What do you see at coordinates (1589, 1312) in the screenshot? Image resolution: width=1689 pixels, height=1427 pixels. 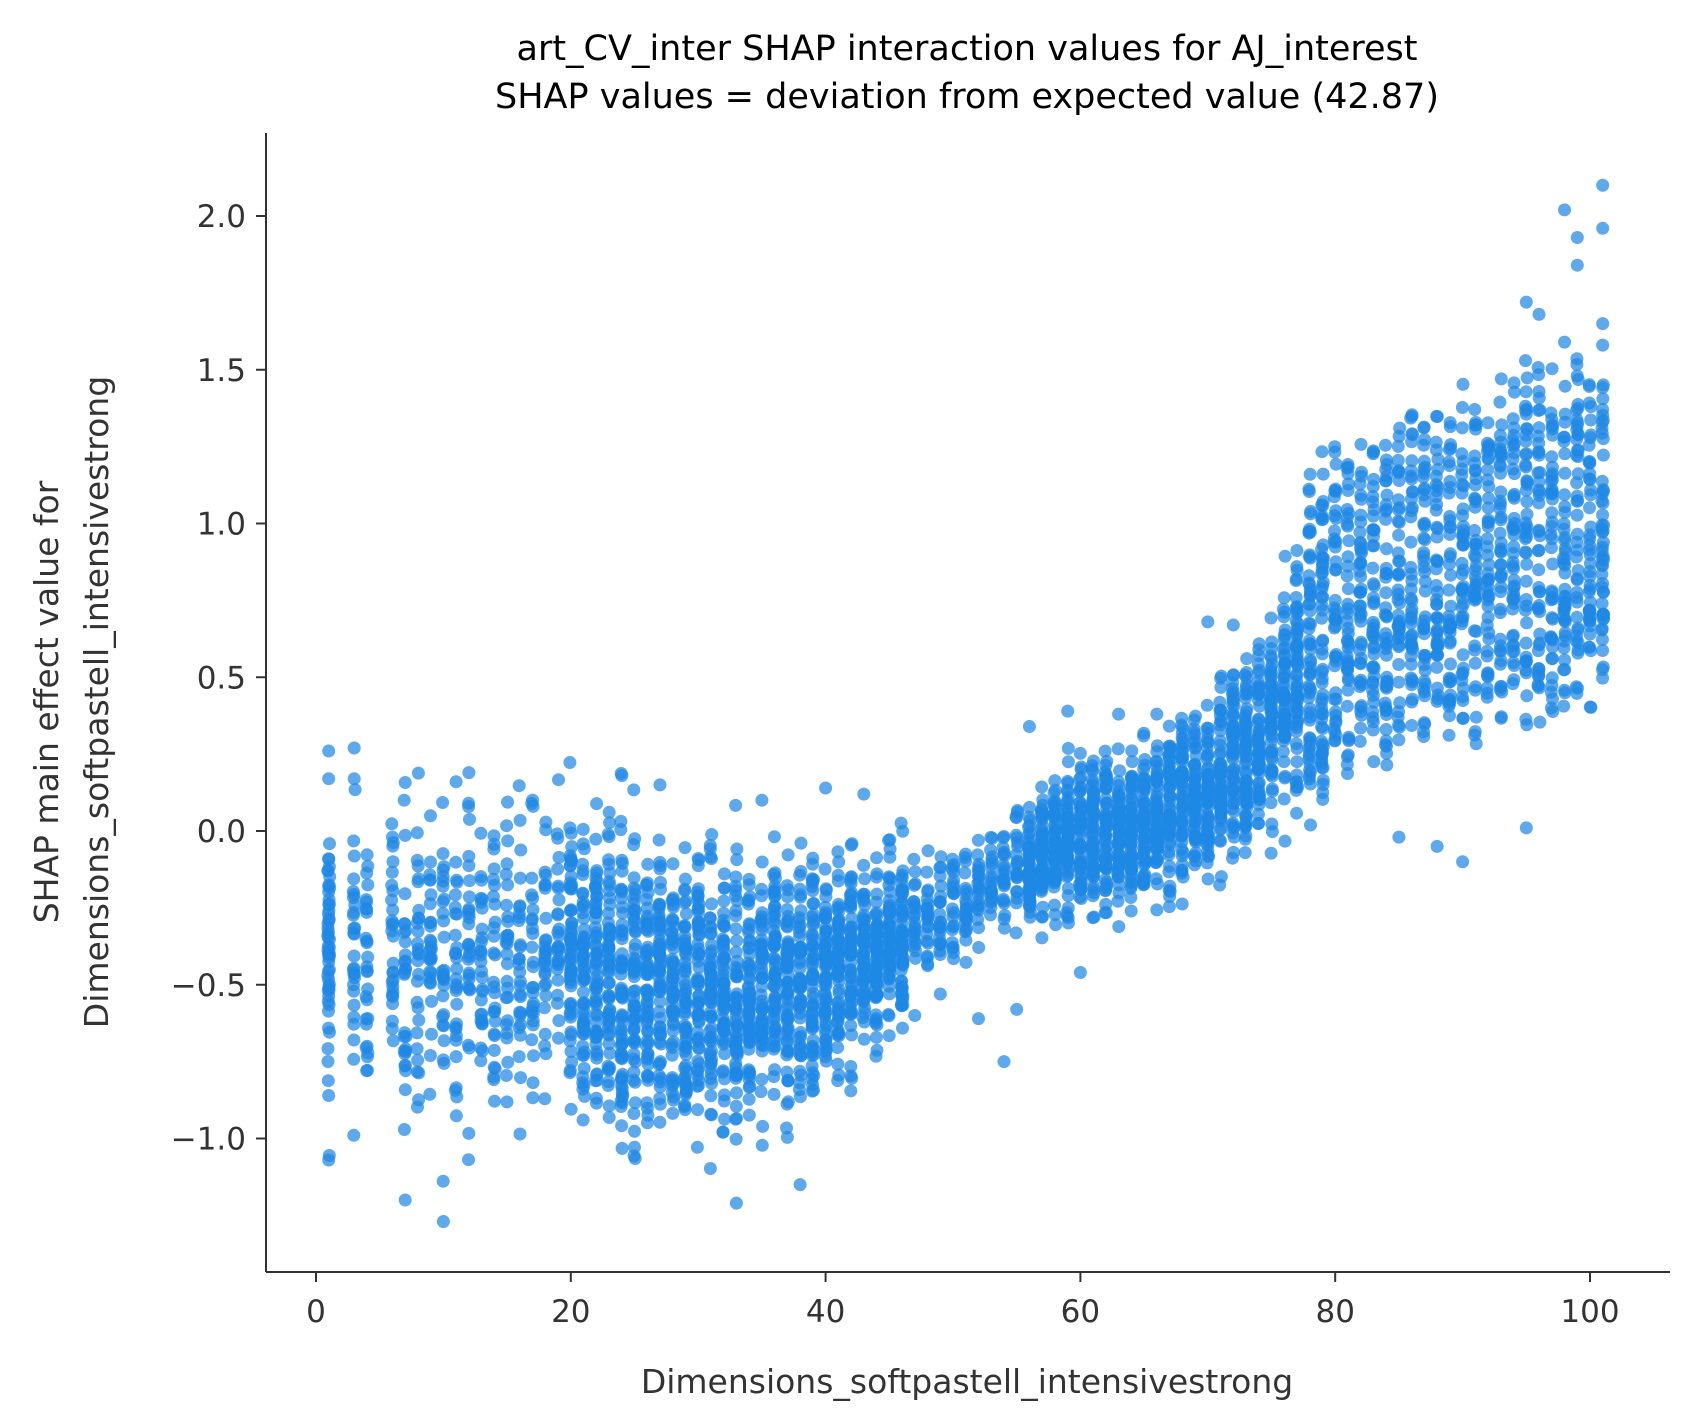 I see `x-tick-label: 100` at bounding box center [1589, 1312].